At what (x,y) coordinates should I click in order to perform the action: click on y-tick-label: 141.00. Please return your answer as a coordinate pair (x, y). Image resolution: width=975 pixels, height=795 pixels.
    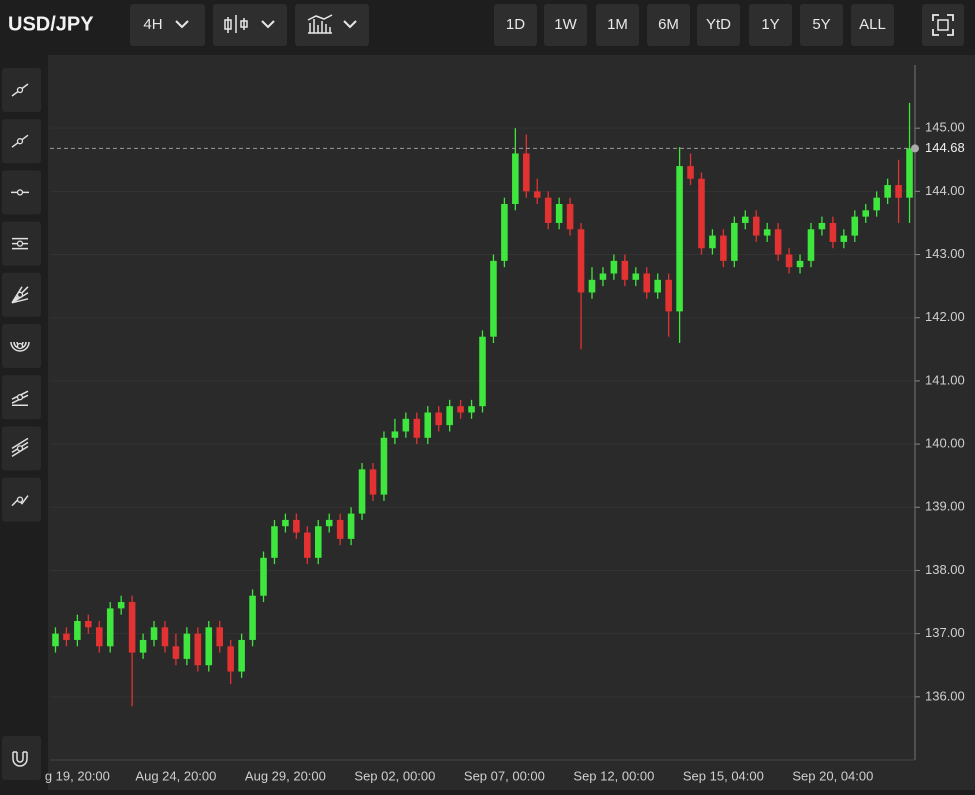
    Looking at the image, I should click on (945, 379).